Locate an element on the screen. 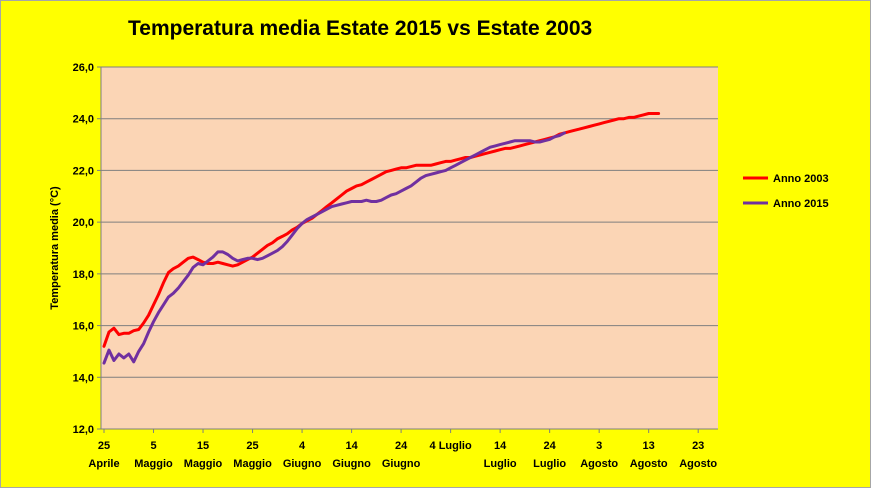 The image size is (871, 488). y-tick-label: 20,0 is located at coordinates (83, 223).